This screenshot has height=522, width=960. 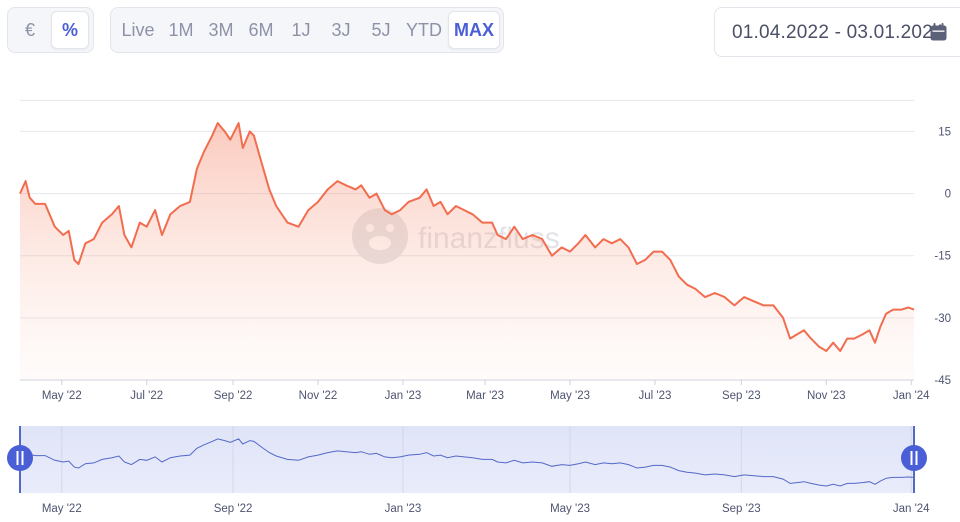 I want to click on x-tick-label: Jan '23, so click(x=403, y=396).